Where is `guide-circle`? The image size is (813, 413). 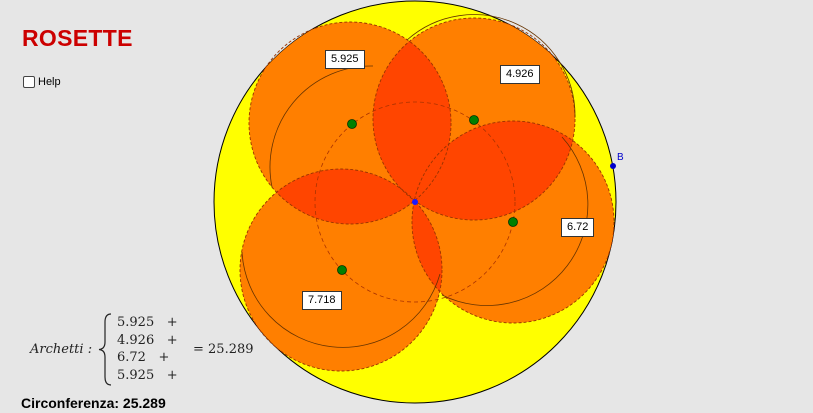
guide-circle is located at coordinates (415, 202).